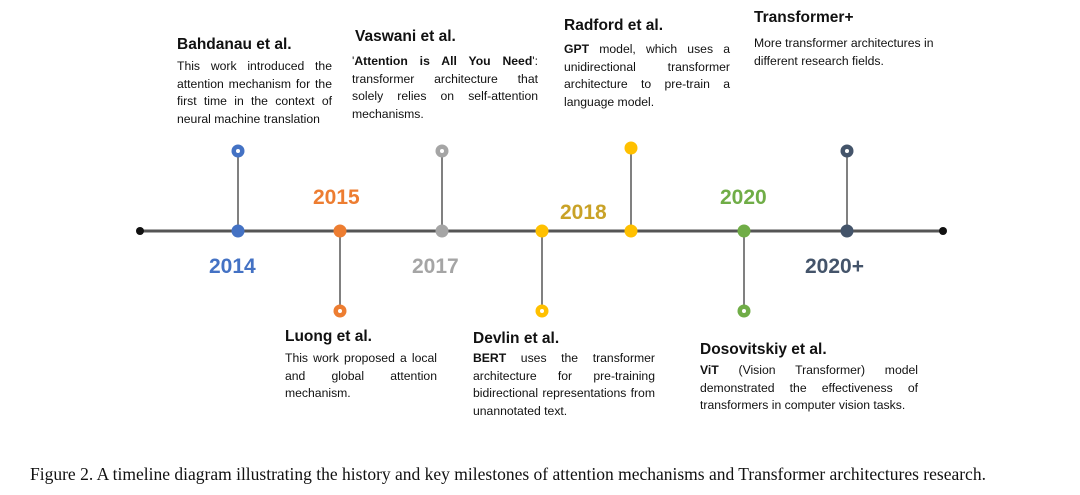  What do you see at coordinates (535, 61) in the screenshot?
I see `vaswani-quote-close: ':` at bounding box center [535, 61].